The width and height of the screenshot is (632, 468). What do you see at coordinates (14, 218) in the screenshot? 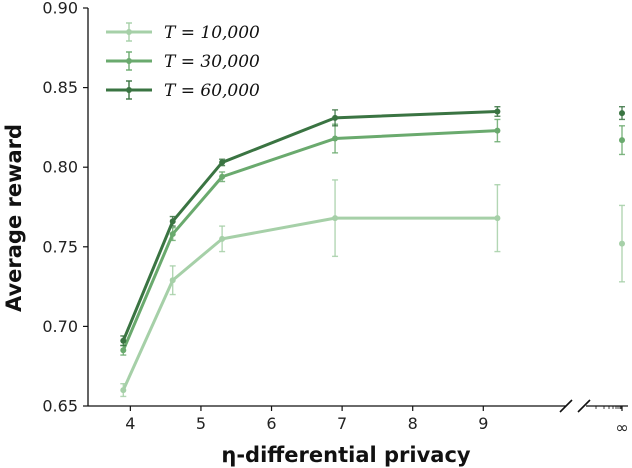
I see `y-axis-title: Average reward` at bounding box center [14, 218].